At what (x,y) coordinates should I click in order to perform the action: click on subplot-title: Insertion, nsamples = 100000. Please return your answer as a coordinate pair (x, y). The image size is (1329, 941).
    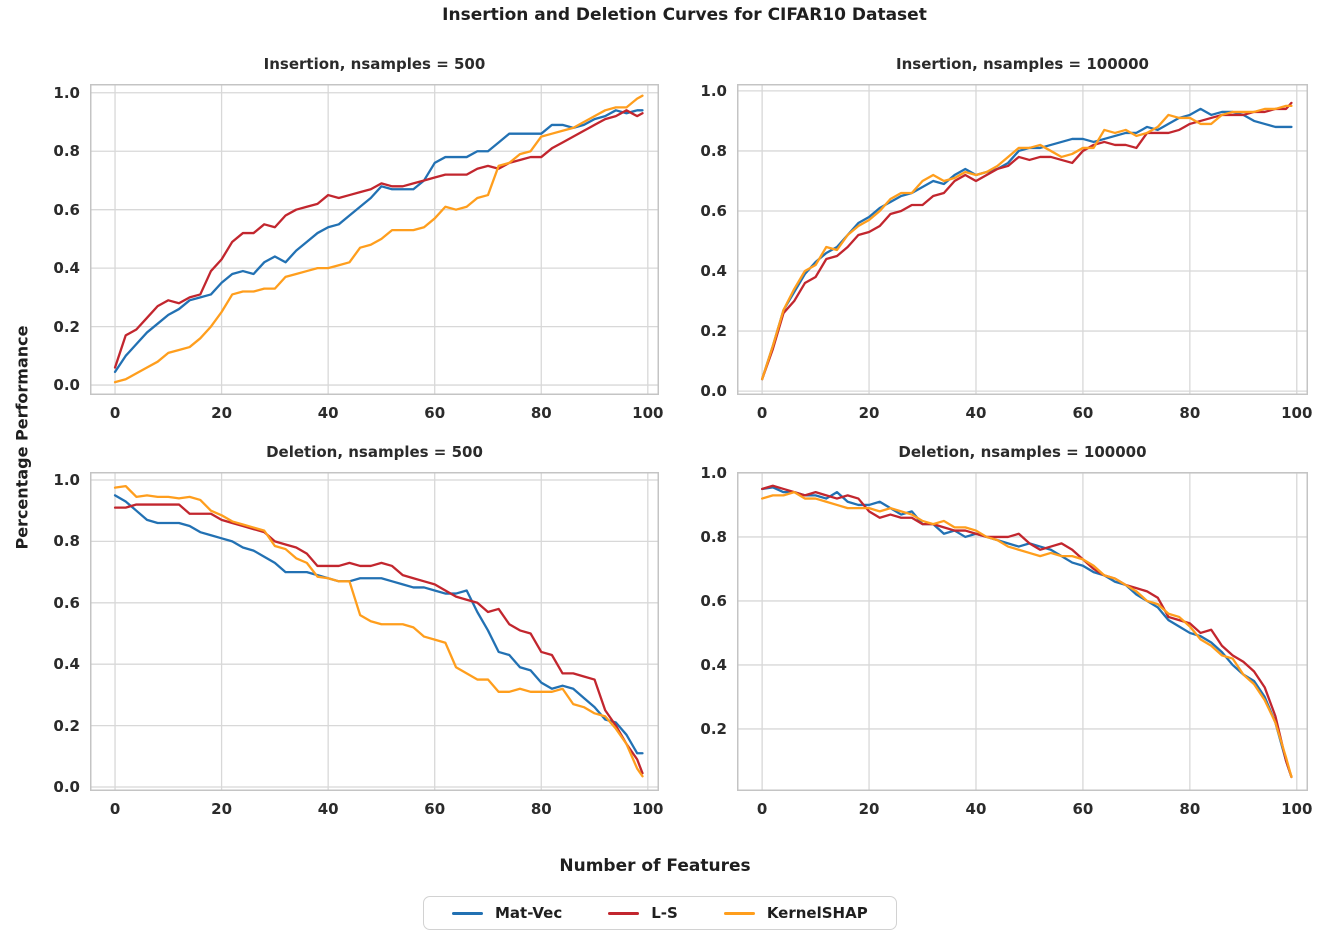
    Looking at the image, I should click on (1022, 64).